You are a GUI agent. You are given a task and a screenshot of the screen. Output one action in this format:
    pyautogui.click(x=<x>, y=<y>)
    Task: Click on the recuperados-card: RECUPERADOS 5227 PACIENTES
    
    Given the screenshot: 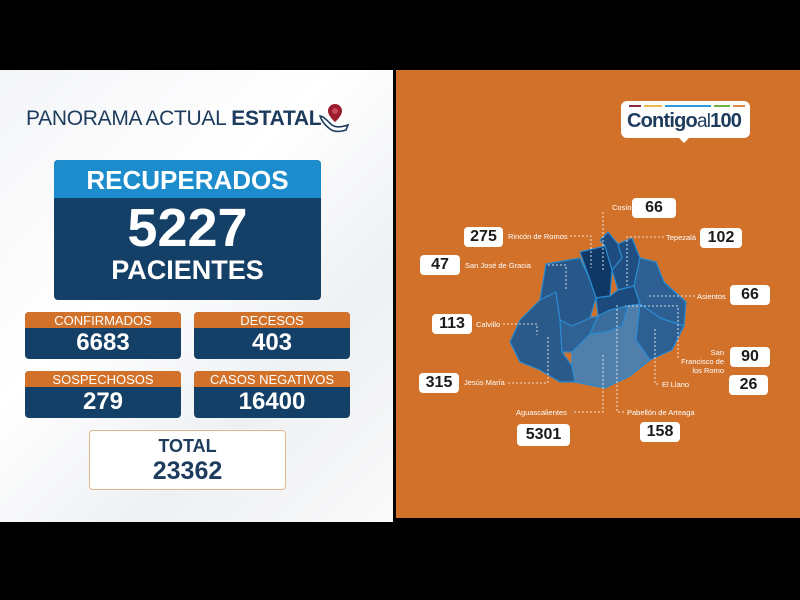 What is the action you would take?
    pyautogui.click(x=187, y=230)
    